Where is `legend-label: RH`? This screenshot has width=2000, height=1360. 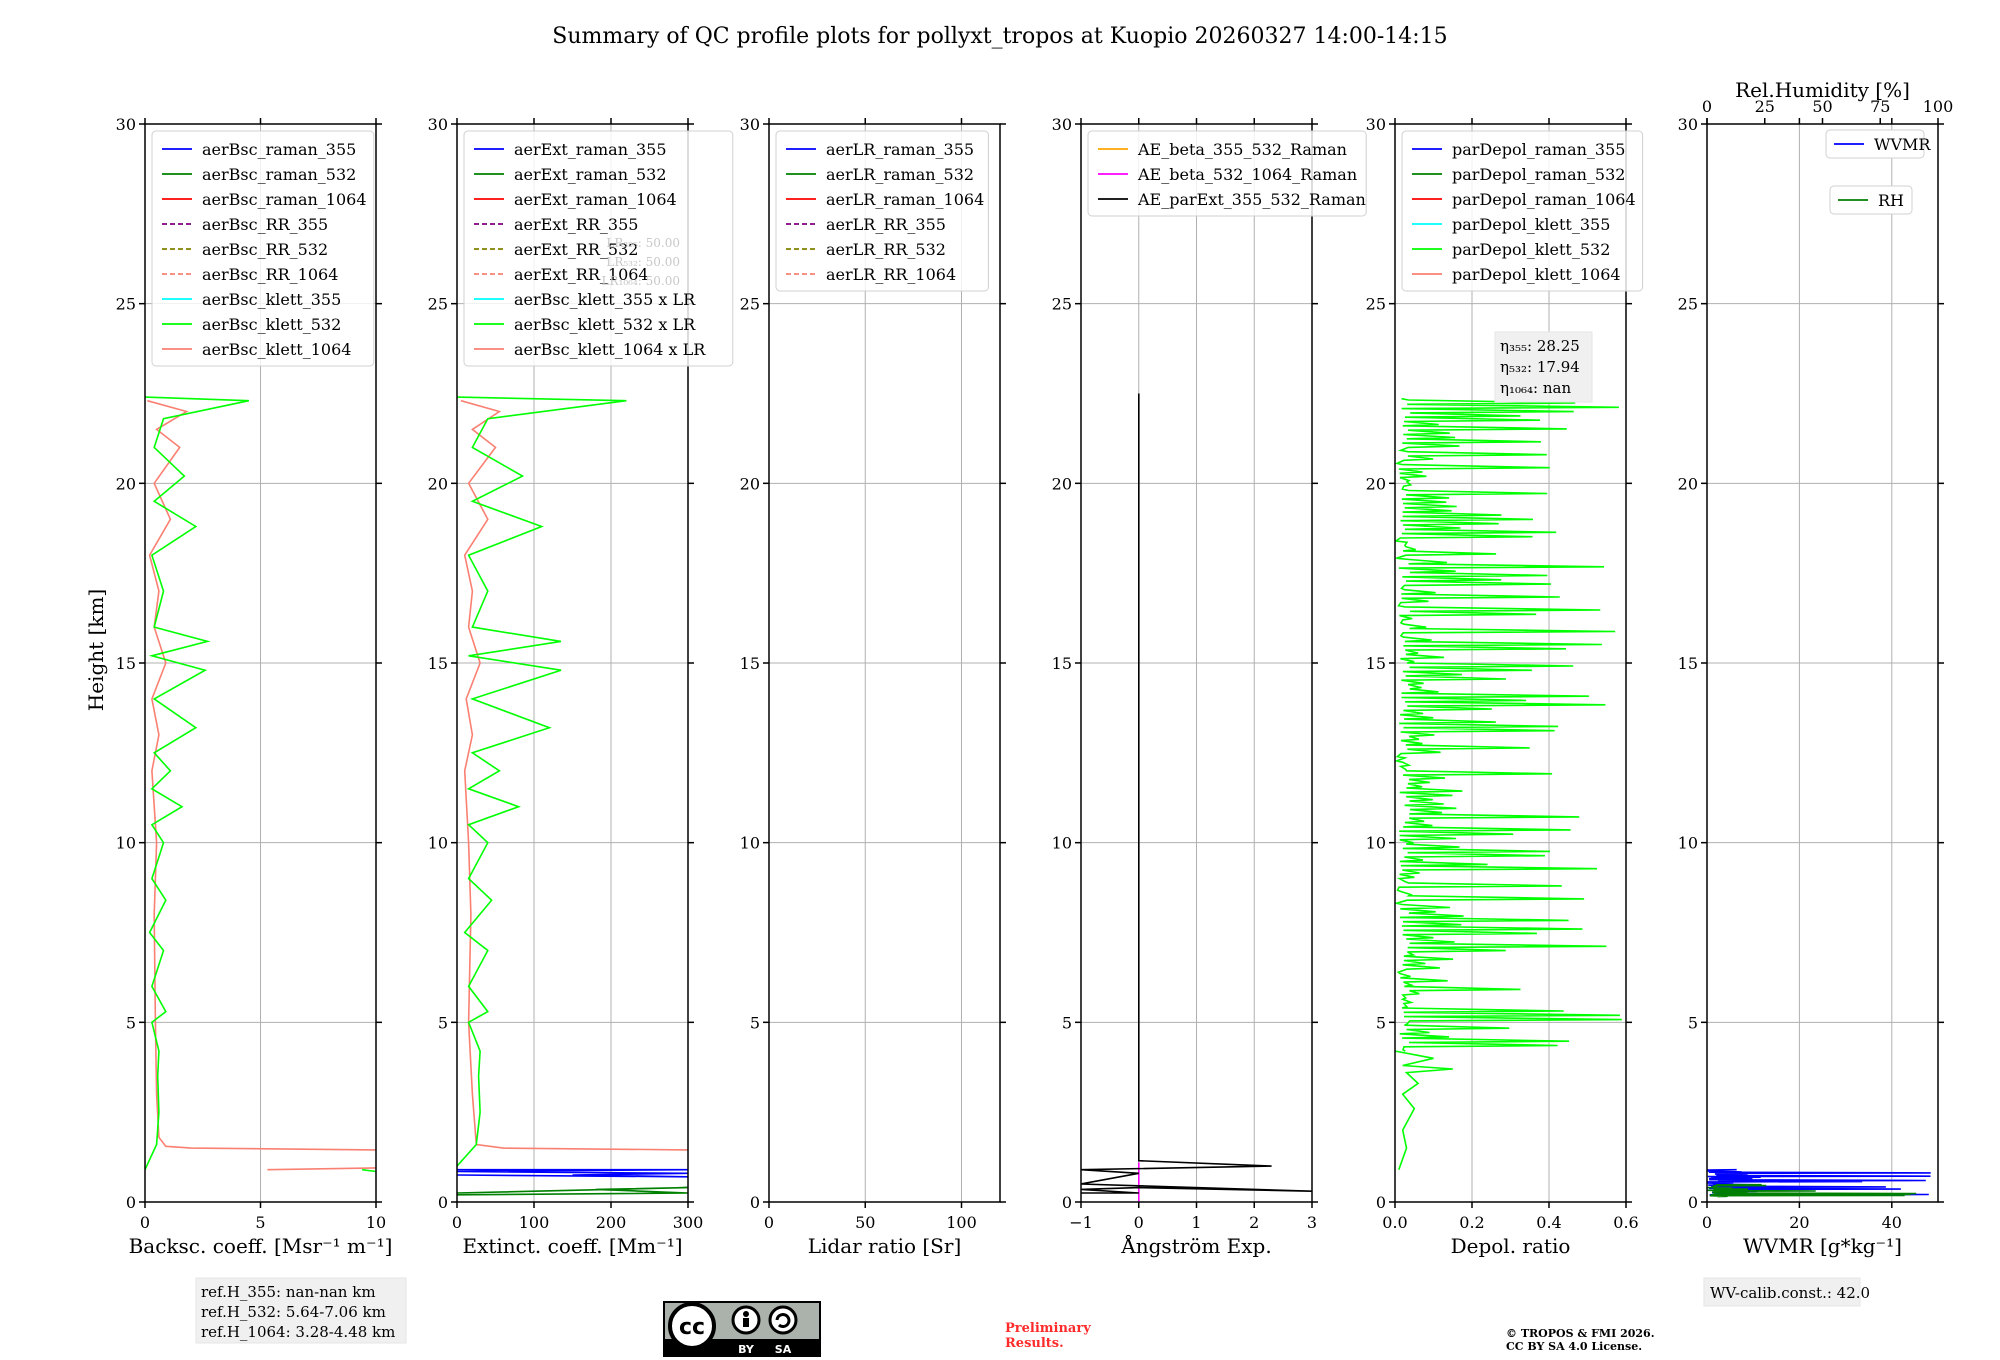
legend-label: RH is located at coordinates (1891, 200).